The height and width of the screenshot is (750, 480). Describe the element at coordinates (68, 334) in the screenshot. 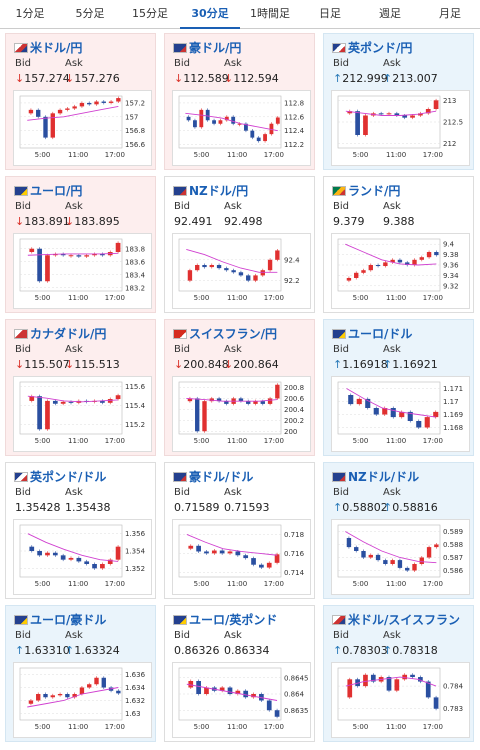

I see `pair-name: カナダドル/円` at that location.